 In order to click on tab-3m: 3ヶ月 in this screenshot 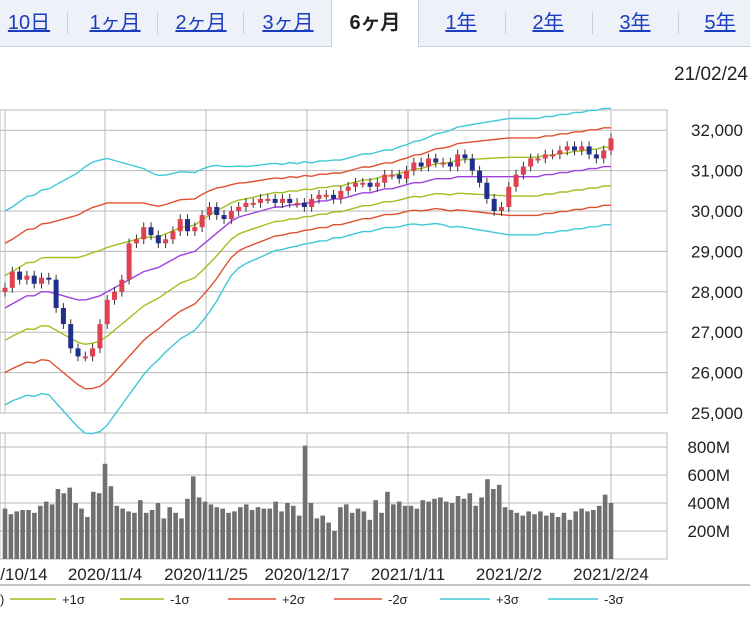, I will do `click(288, 23)`.